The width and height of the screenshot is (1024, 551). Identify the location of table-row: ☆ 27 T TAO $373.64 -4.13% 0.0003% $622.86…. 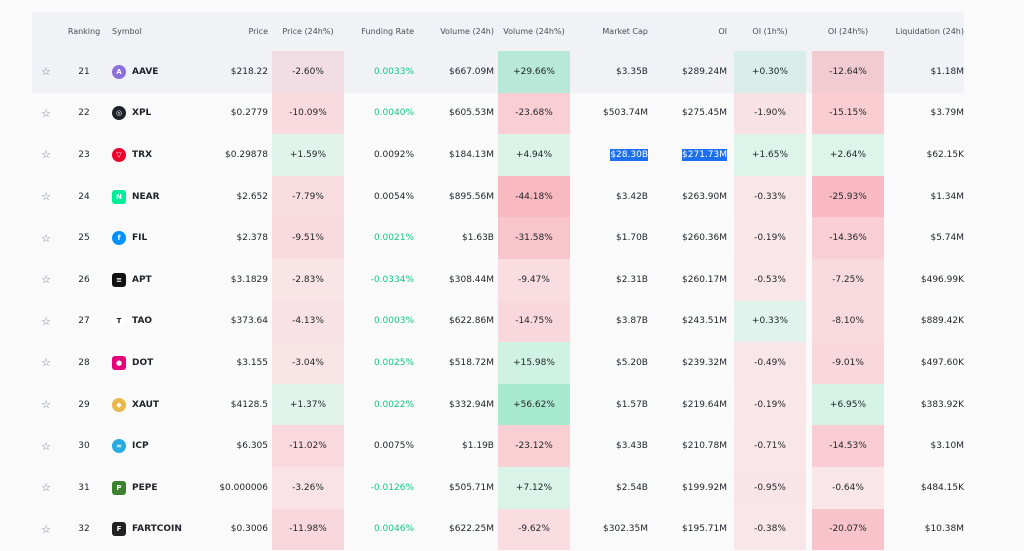
(498, 321).